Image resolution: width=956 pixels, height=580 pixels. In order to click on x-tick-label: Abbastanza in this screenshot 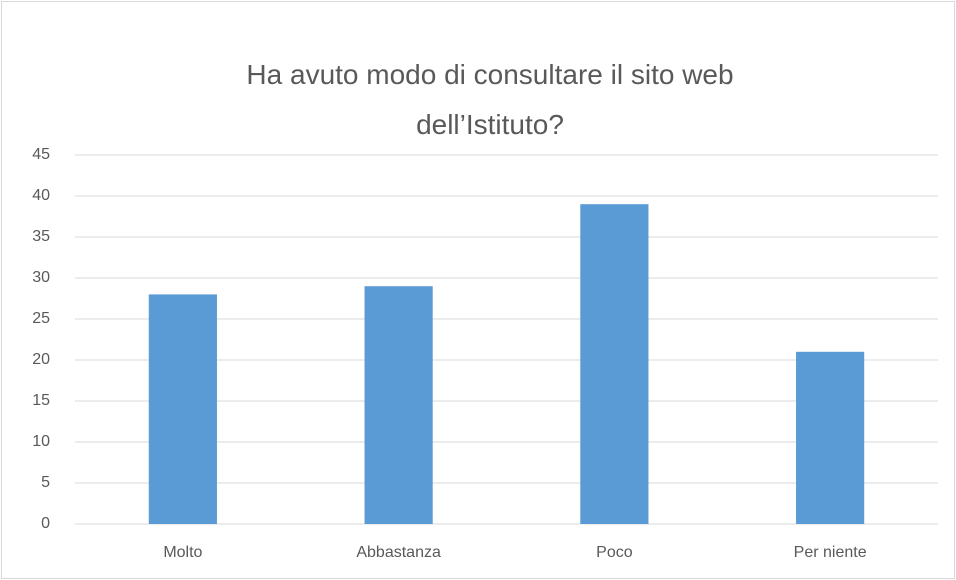, I will do `click(398, 552)`.